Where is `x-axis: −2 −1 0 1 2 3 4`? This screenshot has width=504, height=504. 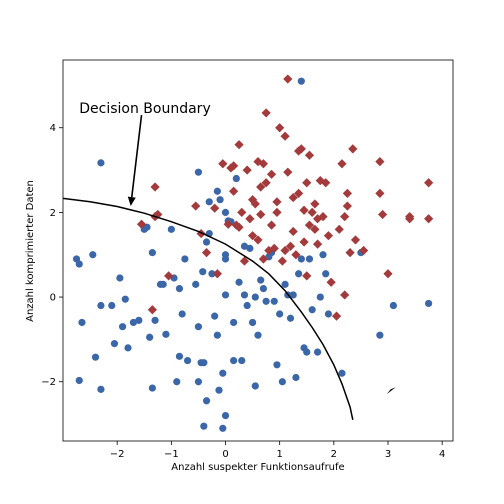 x-axis: −2 −1 0 1 2 3 4 is located at coordinates (277, 450).